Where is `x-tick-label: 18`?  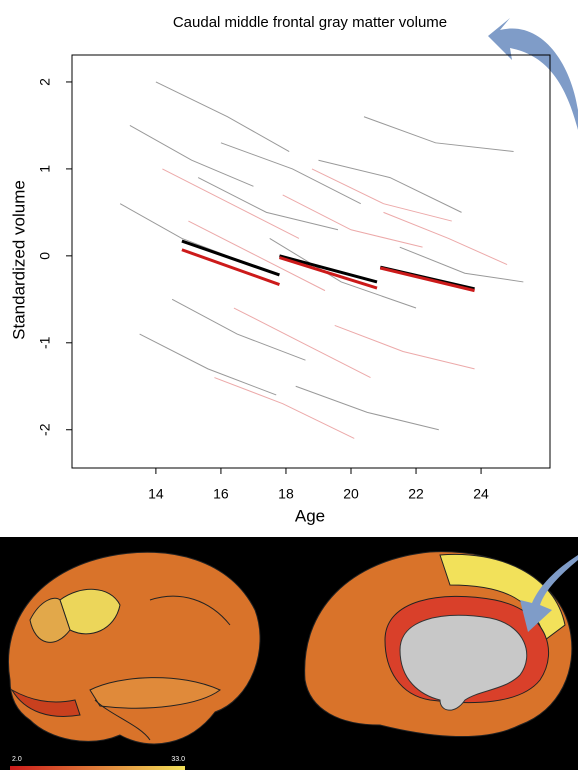
x-tick-label: 18 is located at coordinates (286, 494).